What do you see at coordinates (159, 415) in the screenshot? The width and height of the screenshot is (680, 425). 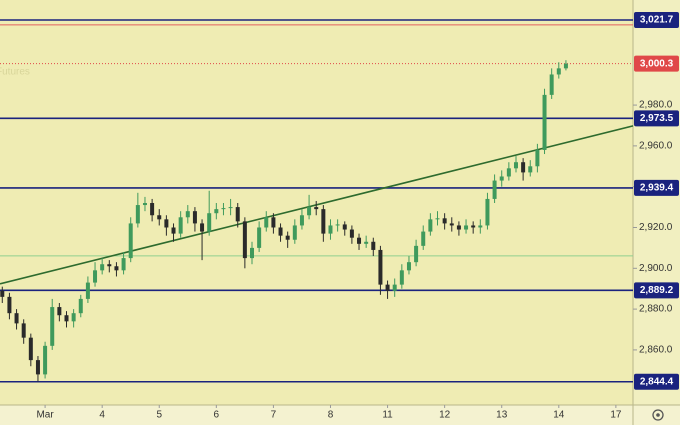 I see `x-tick-label: 5` at bounding box center [159, 415].